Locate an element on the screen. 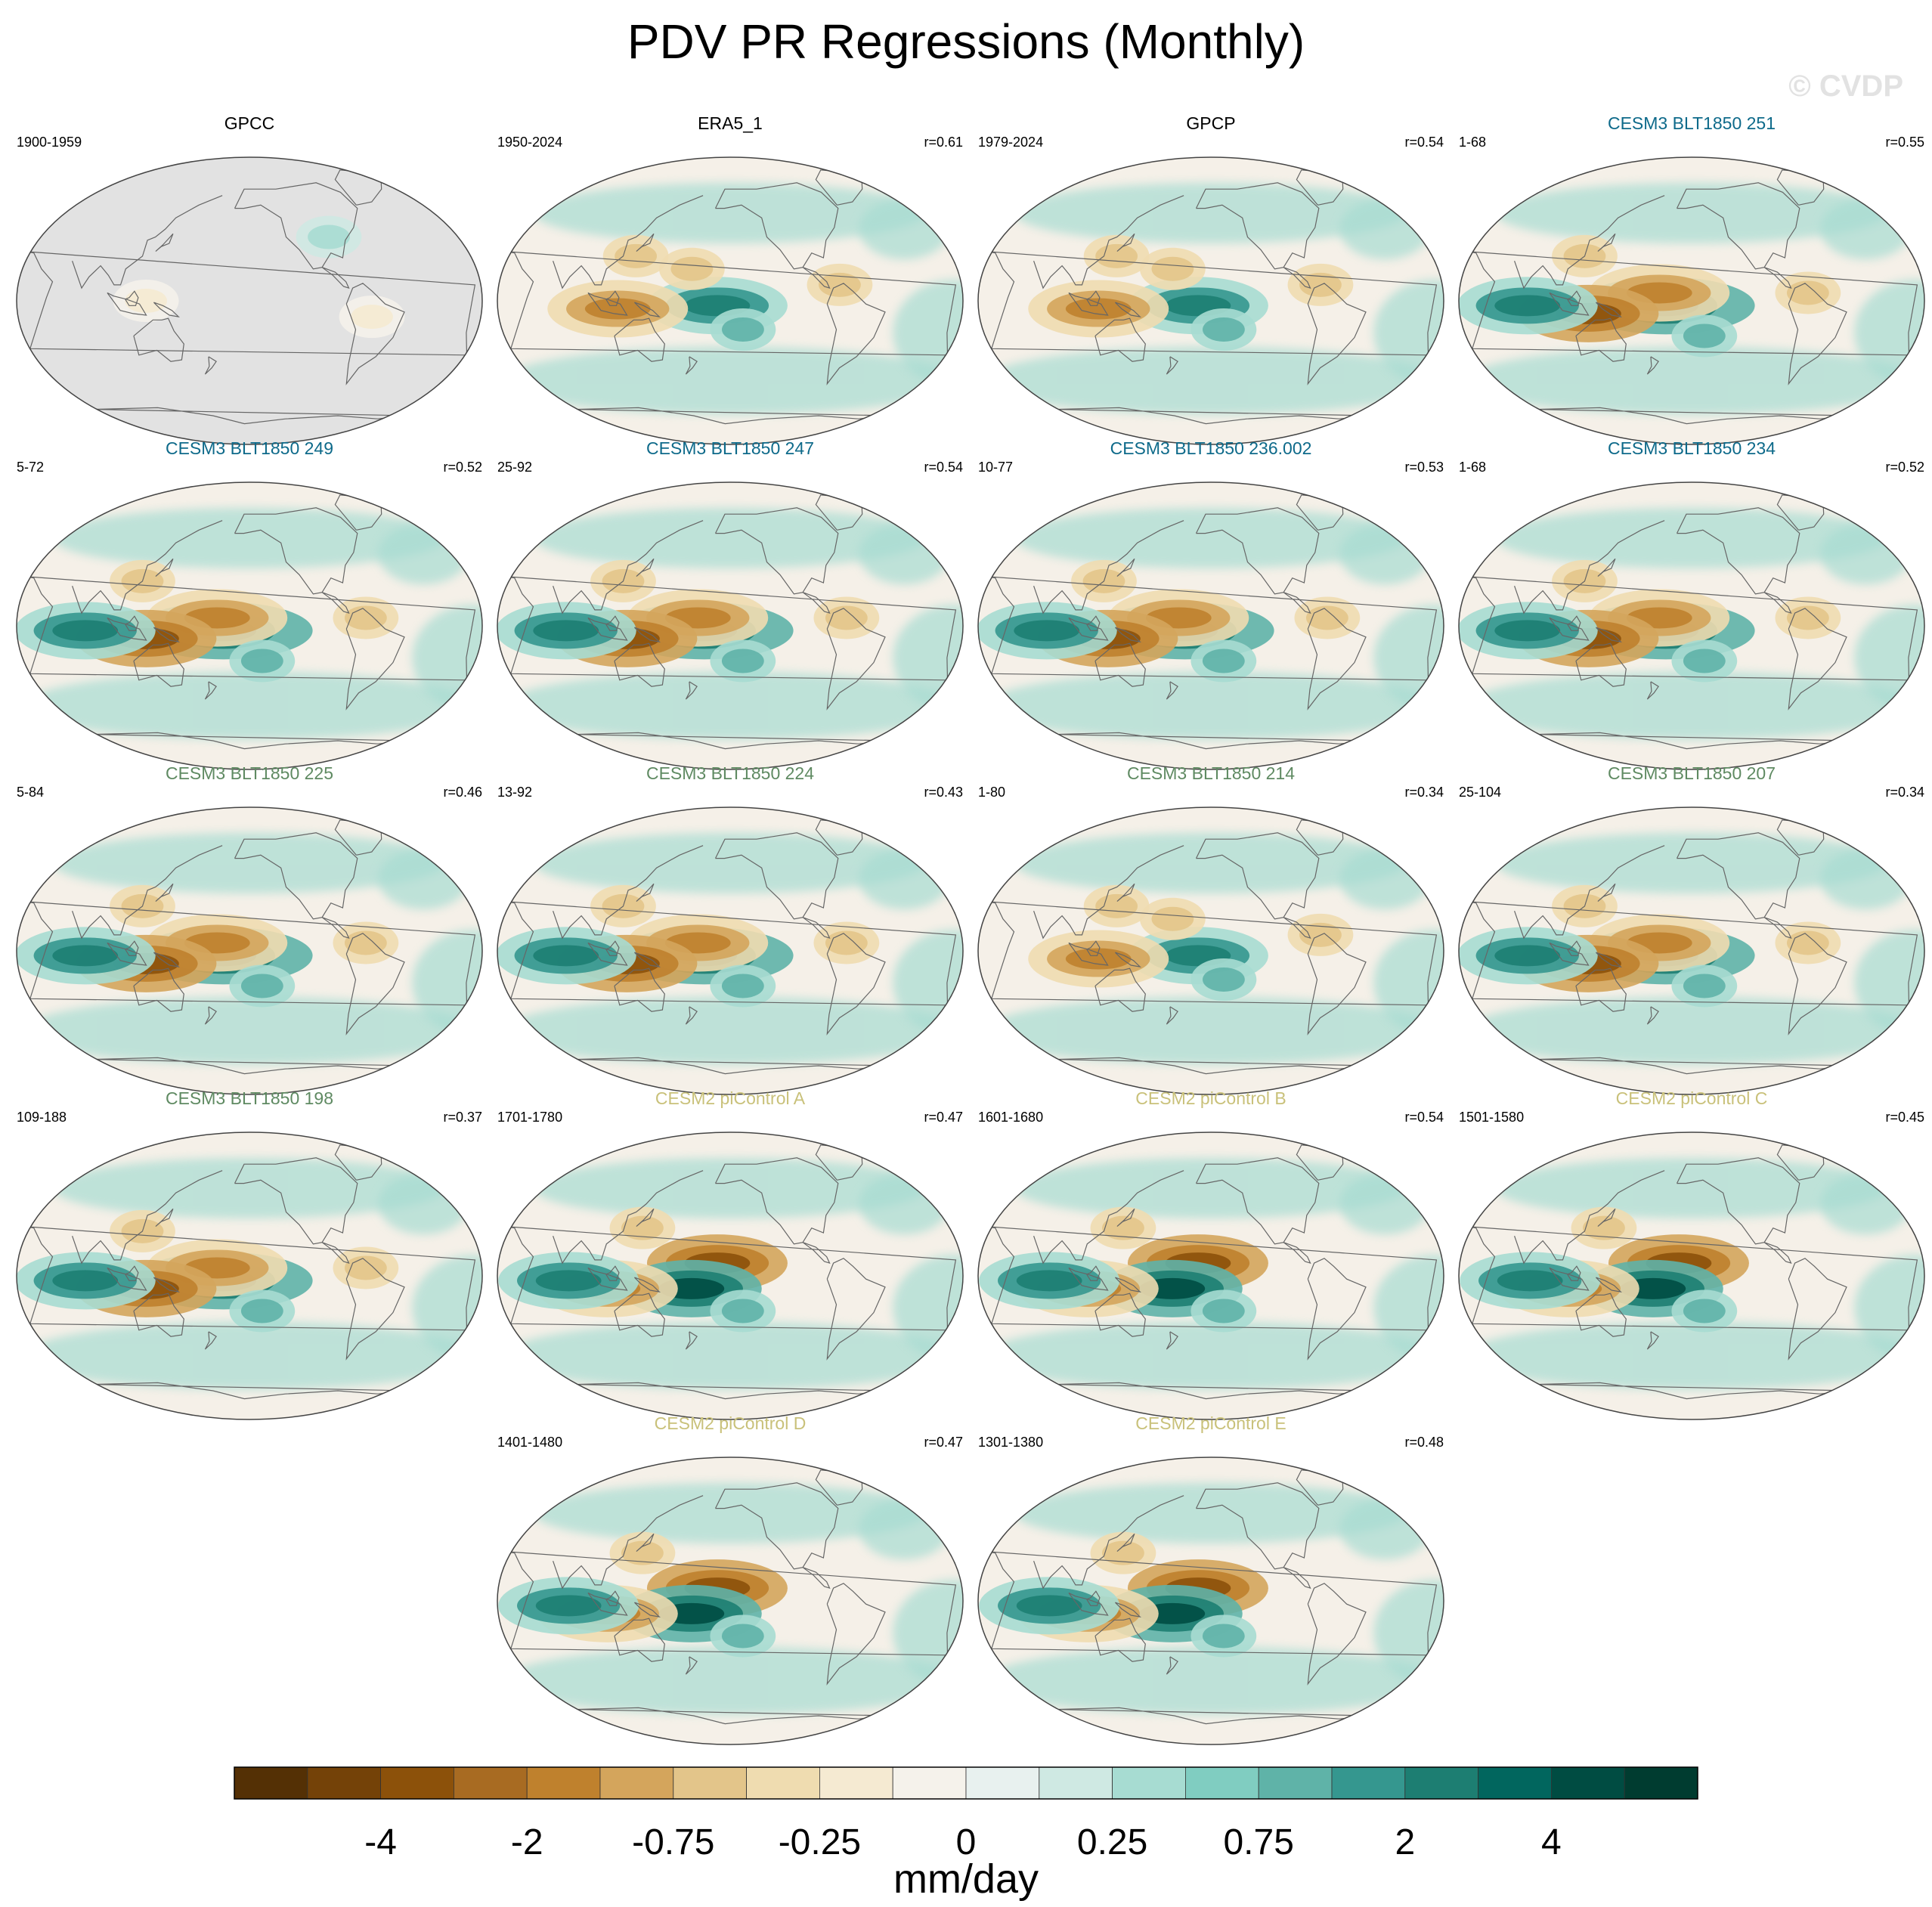 This screenshot has width=1932, height=1907. map-panel: CESM3 BLT1850 225 5-84 r=0.46 is located at coordinates (249, 929).